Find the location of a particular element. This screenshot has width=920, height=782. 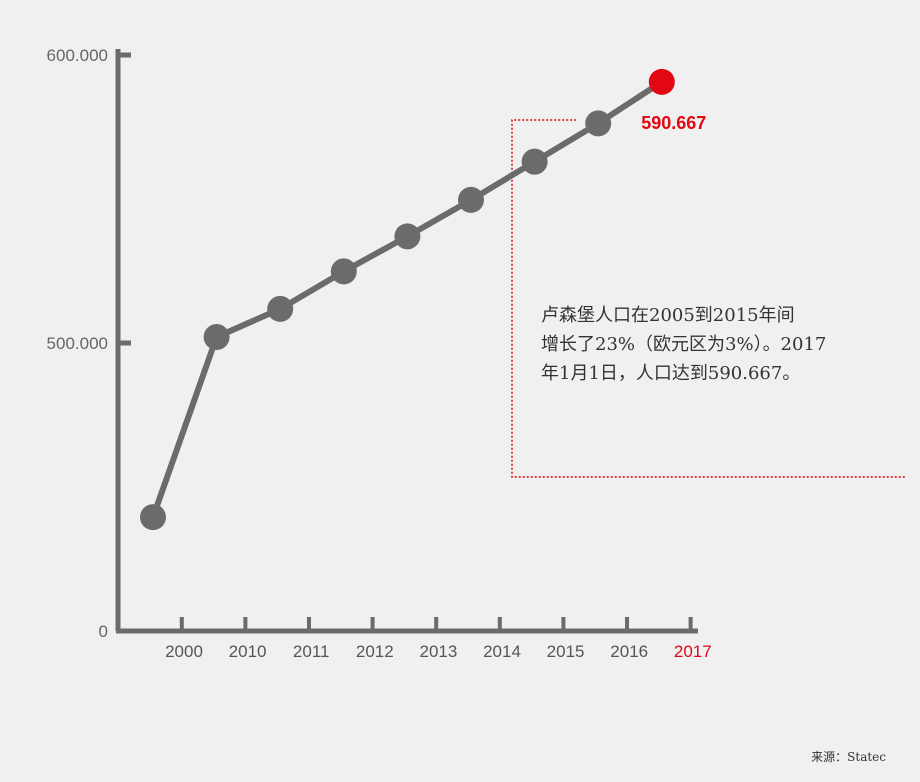

data-point-highlight is located at coordinates (661, 81).